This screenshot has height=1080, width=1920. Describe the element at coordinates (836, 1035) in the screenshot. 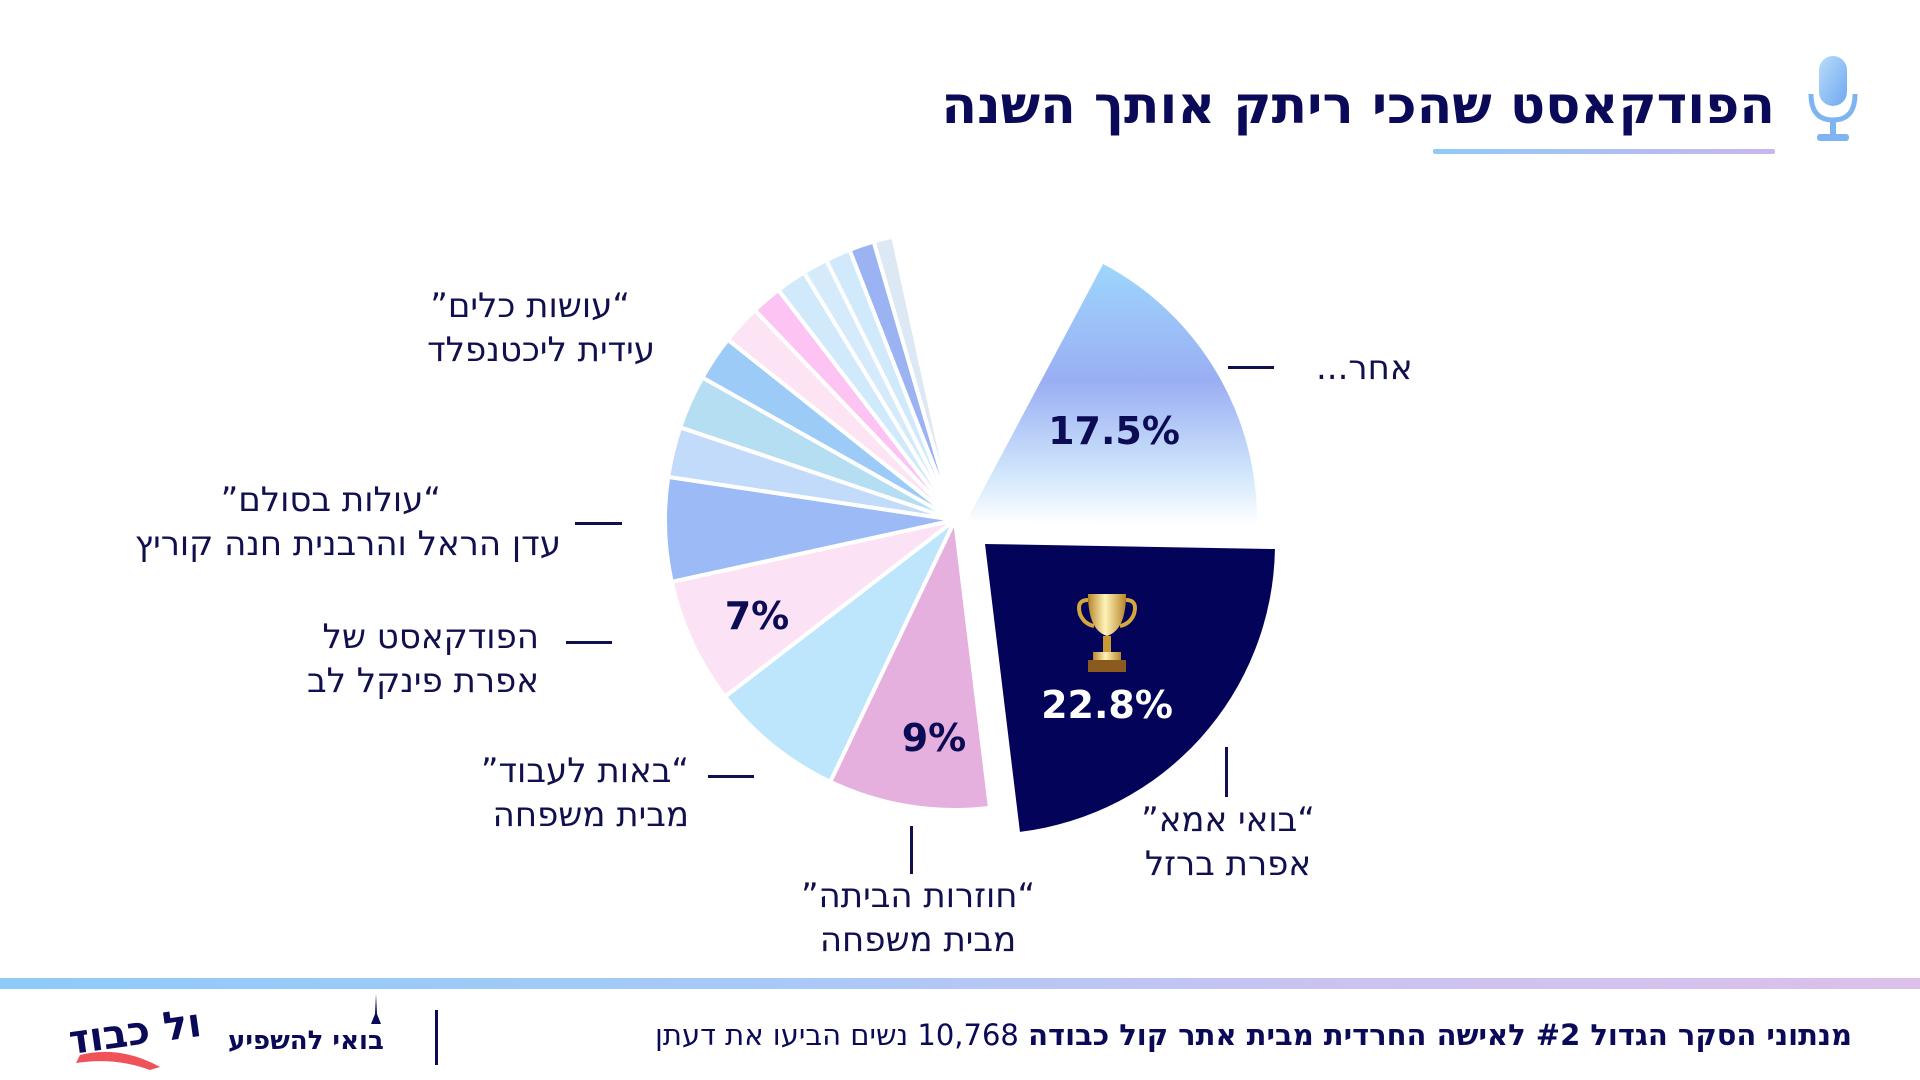

I see `footer-survey-count: 10,768 נשים הביעו את דעתן` at that location.